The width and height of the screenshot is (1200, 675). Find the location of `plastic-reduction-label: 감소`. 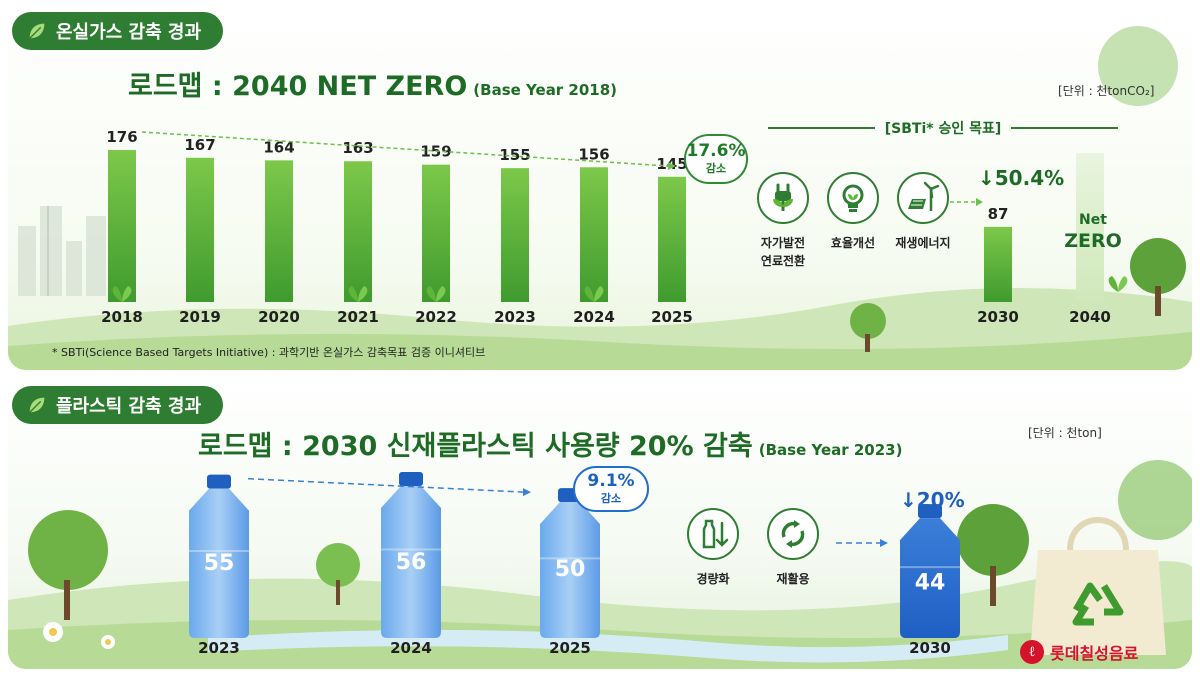

plastic-reduction-label: 감소 is located at coordinates (611, 498).